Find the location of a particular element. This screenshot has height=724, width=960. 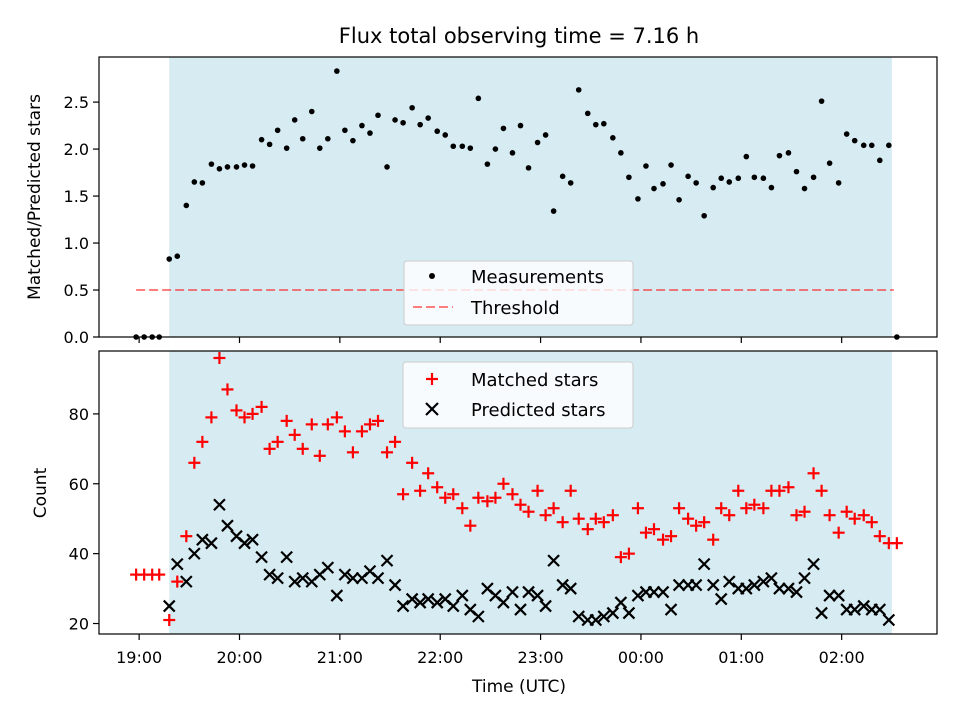

ratio-legend: Measurements Threshold is located at coordinates (518, 293).